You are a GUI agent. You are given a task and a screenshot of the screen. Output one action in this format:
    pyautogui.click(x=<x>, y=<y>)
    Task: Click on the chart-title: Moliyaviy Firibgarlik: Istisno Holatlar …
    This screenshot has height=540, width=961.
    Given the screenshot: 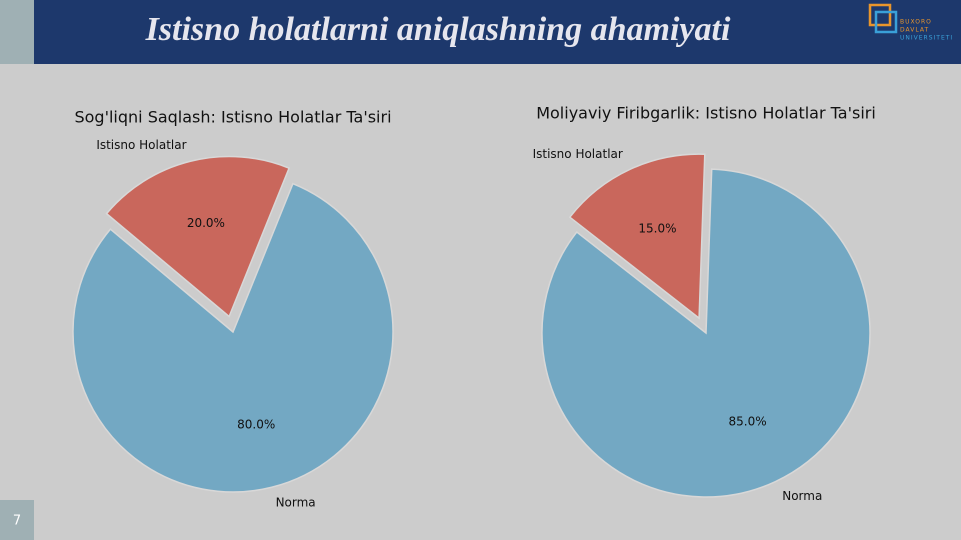 What is the action you would take?
    pyautogui.click(x=706, y=113)
    